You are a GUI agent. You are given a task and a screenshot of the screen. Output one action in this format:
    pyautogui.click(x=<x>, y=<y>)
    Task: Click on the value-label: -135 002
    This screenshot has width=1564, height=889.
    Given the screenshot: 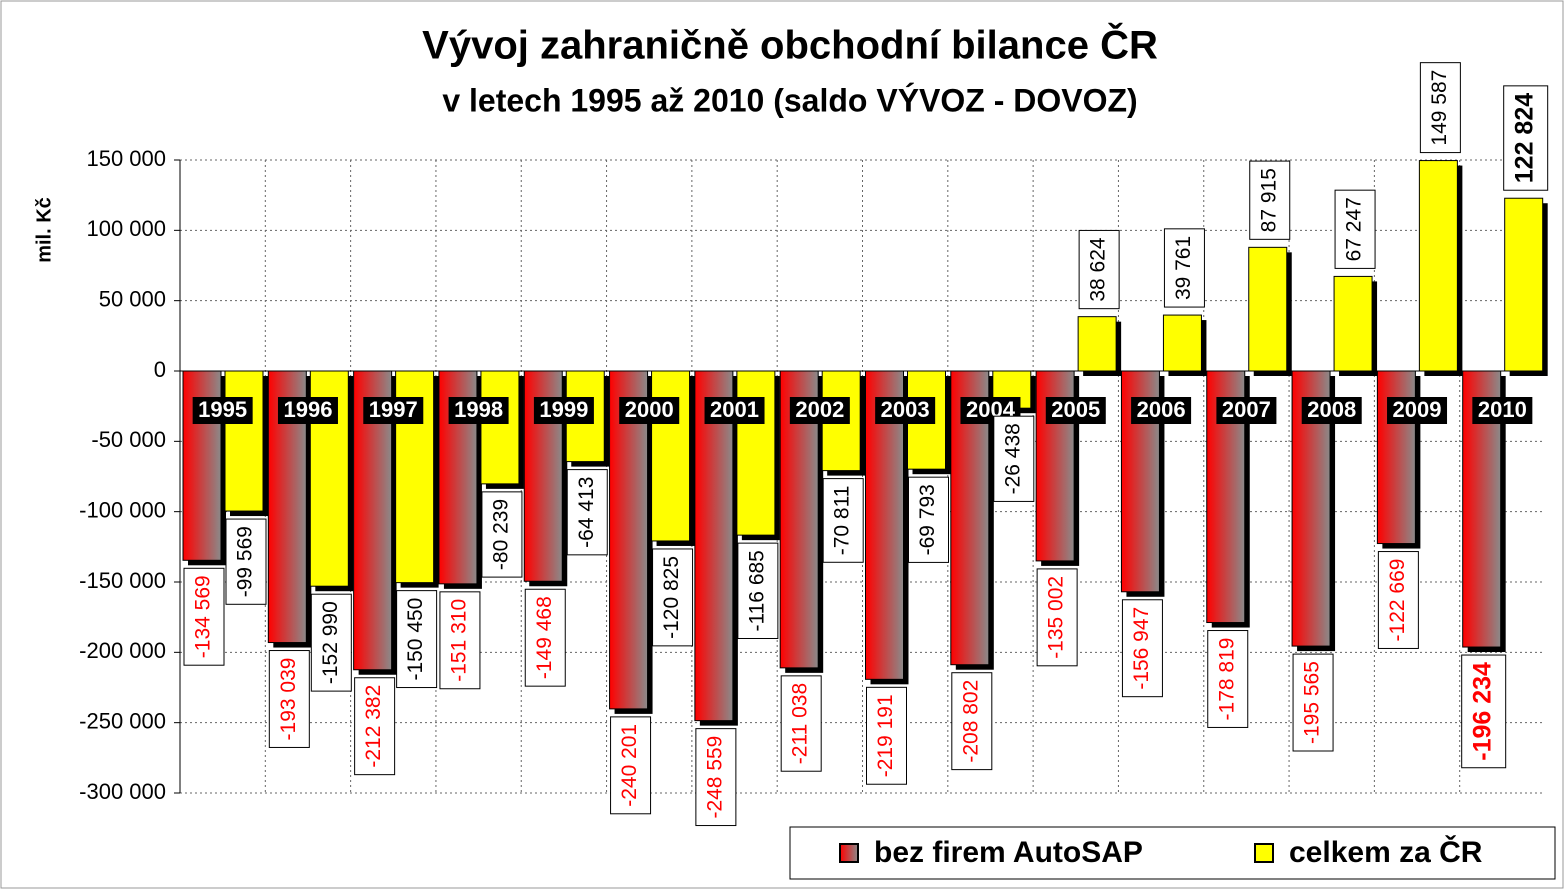 What is the action you would take?
    pyautogui.click(x=1056, y=617)
    